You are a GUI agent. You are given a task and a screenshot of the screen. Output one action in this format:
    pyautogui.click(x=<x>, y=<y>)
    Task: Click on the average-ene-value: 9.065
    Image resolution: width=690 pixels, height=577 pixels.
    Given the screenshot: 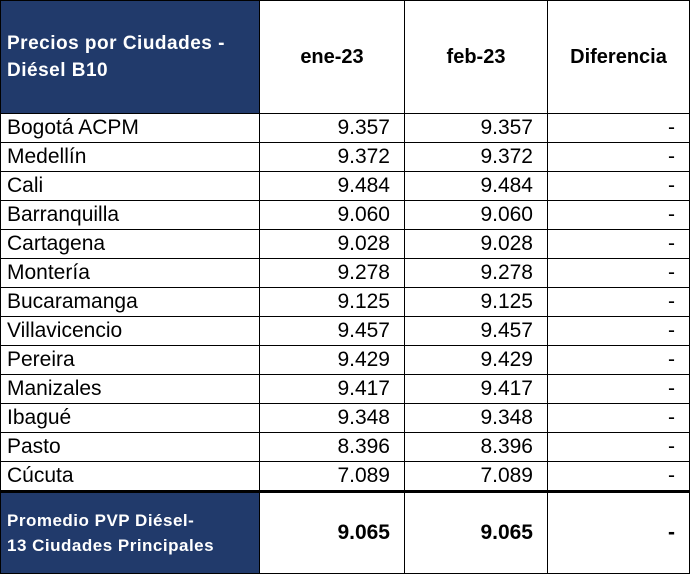 What is the action you would take?
    pyautogui.click(x=332, y=532)
    